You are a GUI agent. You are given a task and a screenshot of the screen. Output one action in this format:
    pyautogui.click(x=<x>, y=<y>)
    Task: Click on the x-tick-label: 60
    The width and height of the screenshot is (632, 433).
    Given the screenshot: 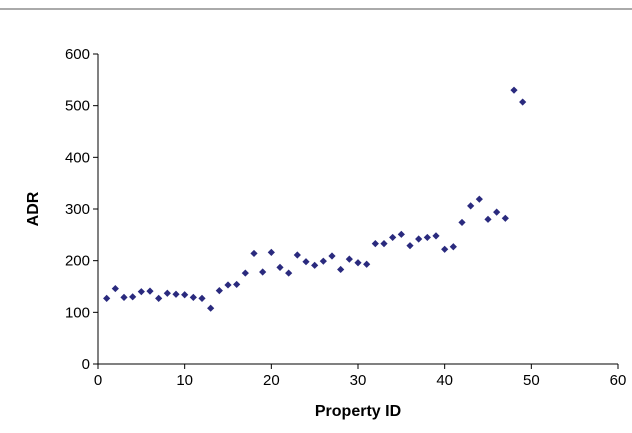 What is the action you would take?
    pyautogui.click(x=618, y=380)
    